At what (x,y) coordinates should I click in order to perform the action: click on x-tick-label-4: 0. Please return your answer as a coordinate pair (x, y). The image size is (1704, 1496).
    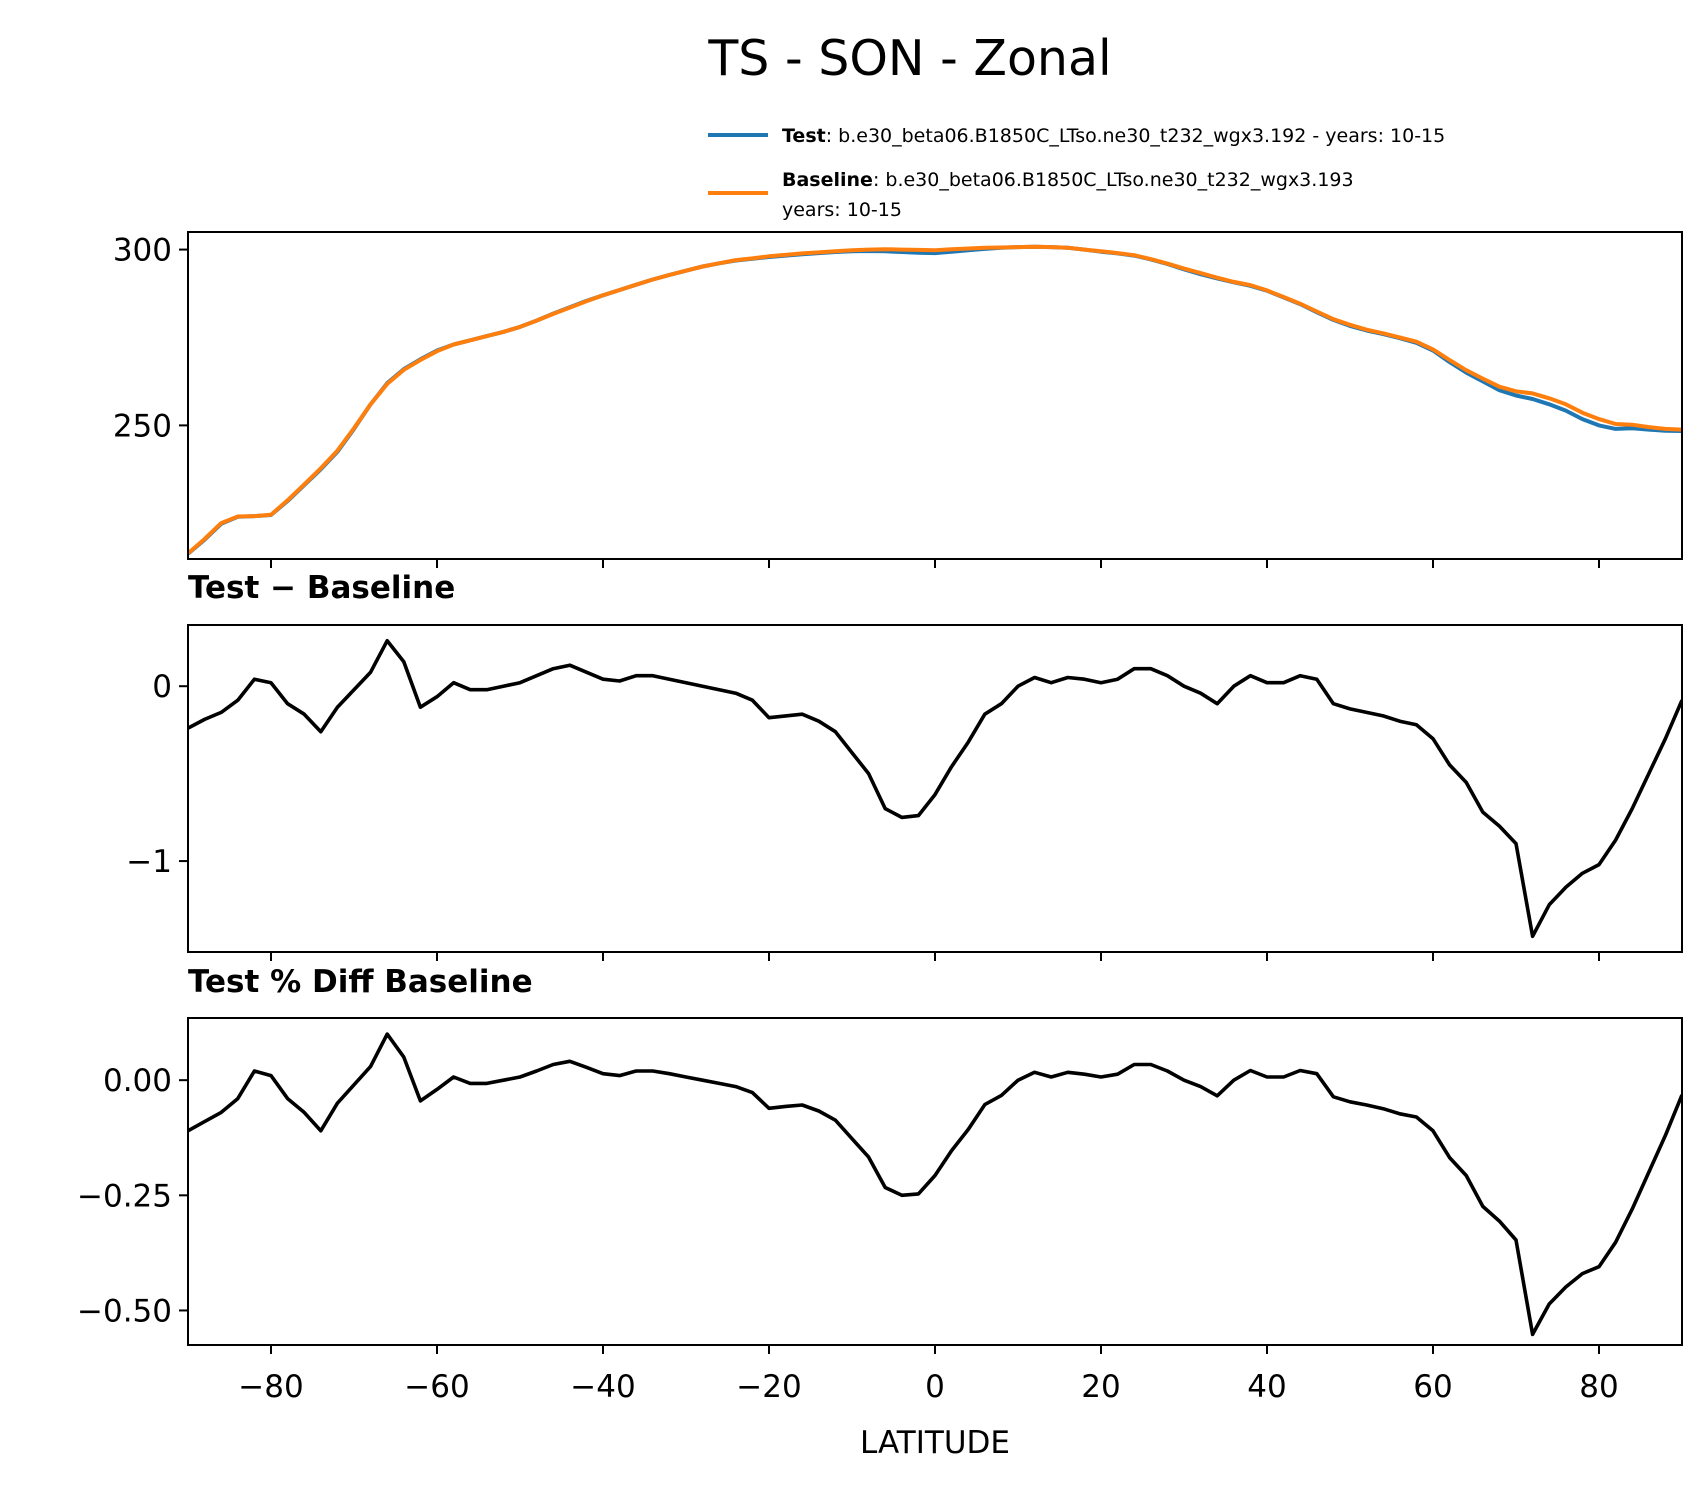
    Looking at the image, I should click on (935, 1387).